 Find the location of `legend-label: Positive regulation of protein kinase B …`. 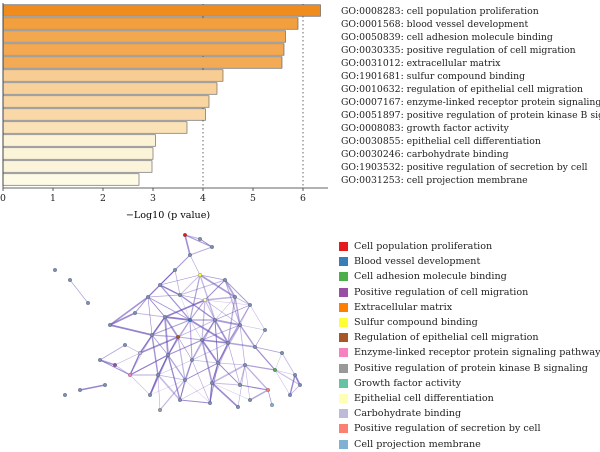

legend-label: Positive regulation of protein kinase B … is located at coordinates (471, 368).